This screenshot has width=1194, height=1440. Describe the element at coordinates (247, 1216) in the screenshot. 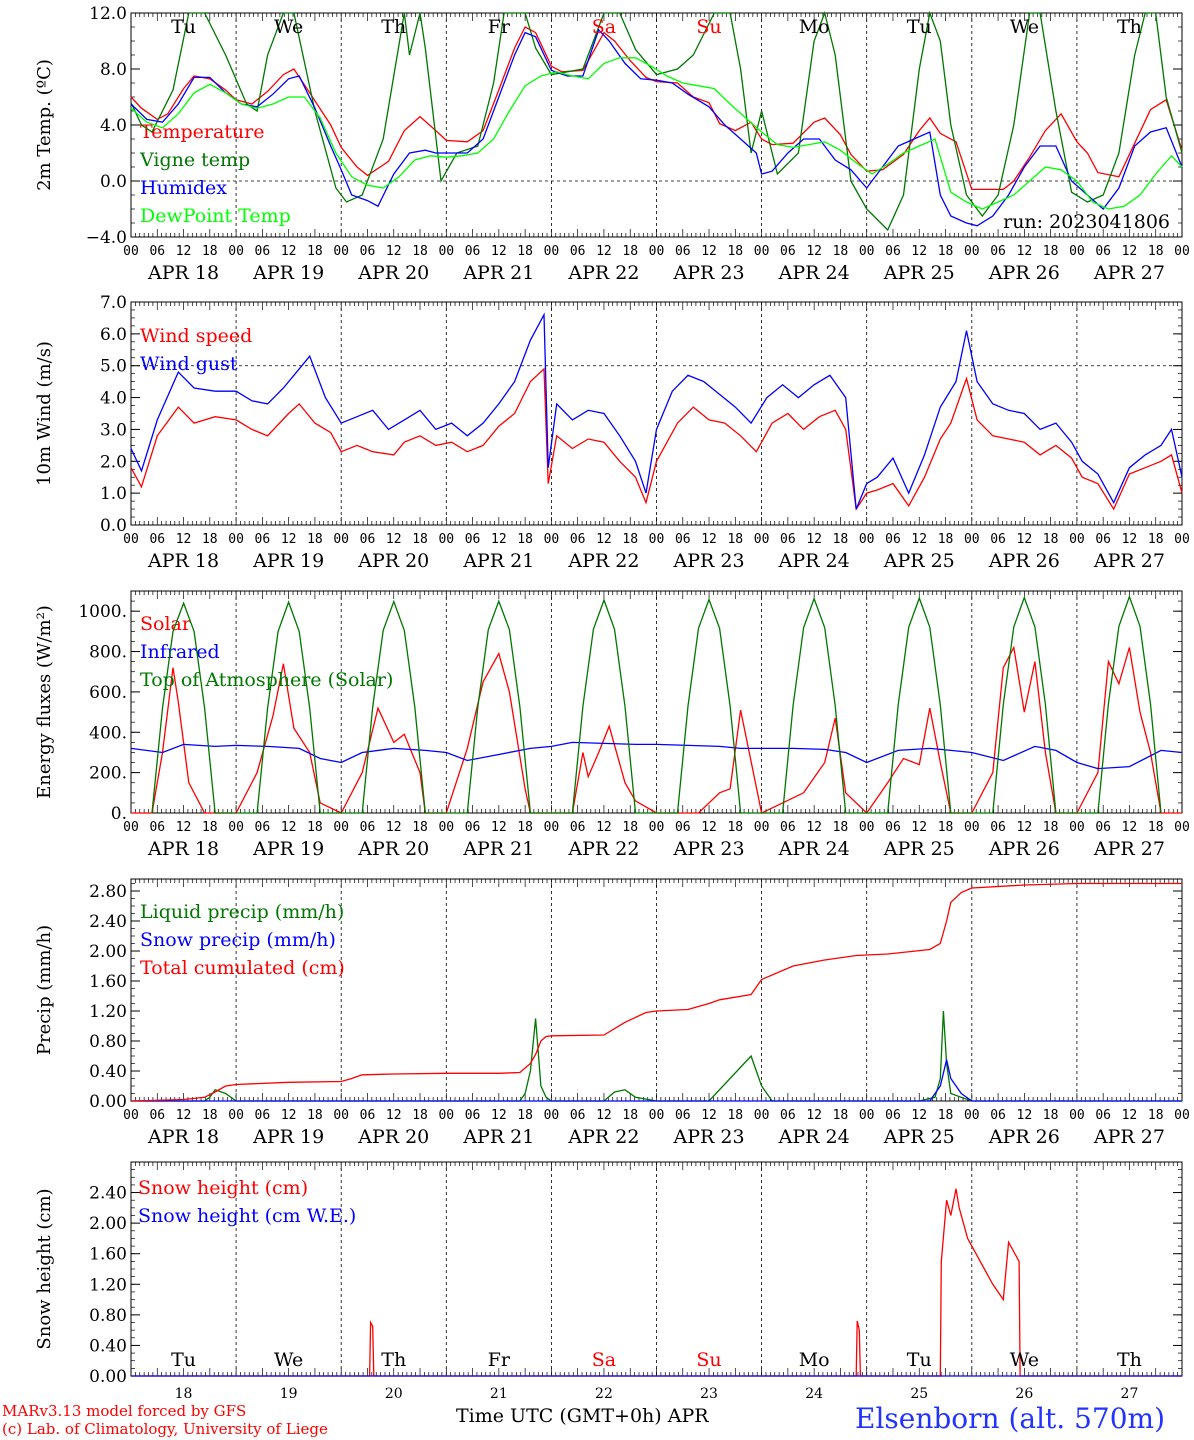

I see `legend-entry: Snow height (cm W.E.)` at that location.